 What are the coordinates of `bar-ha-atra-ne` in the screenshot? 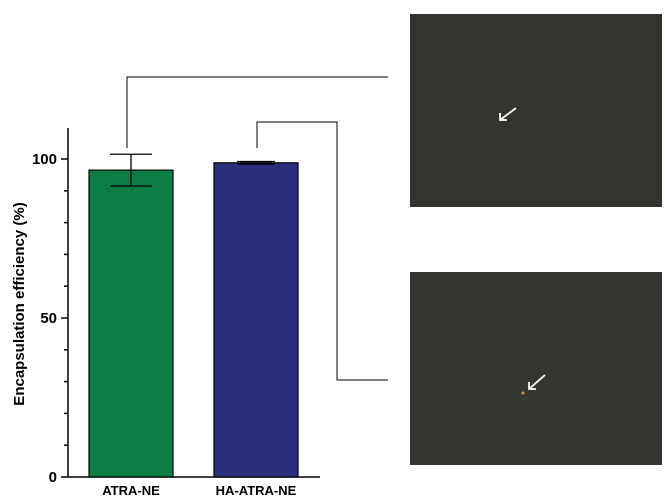 It's located at (256, 320).